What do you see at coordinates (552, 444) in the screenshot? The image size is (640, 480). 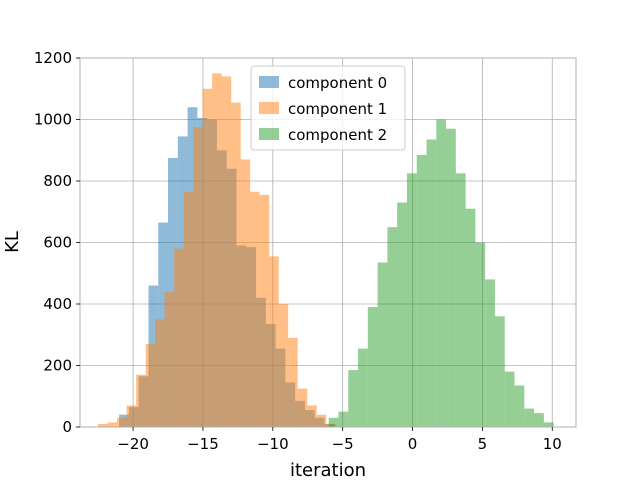 I see `x-tick-label: 10` at bounding box center [552, 444].